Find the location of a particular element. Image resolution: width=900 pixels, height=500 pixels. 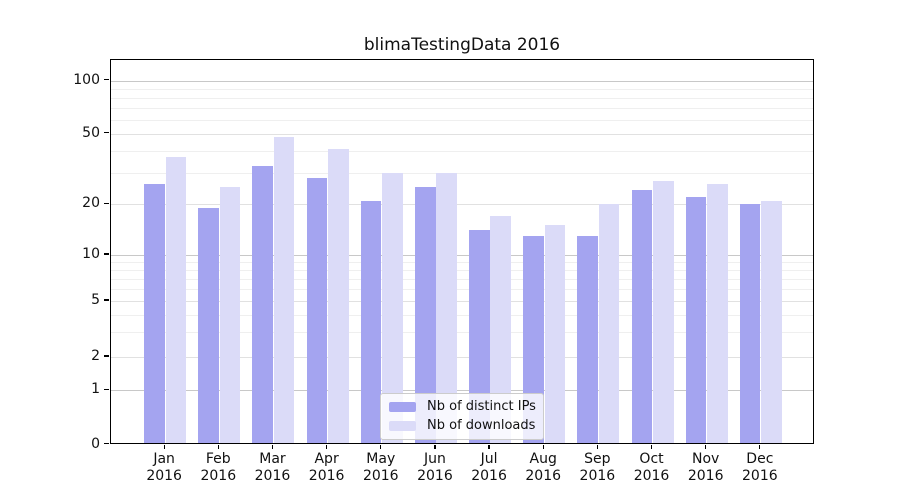

y-tick-label: 1 is located at coordinates (95, 389).